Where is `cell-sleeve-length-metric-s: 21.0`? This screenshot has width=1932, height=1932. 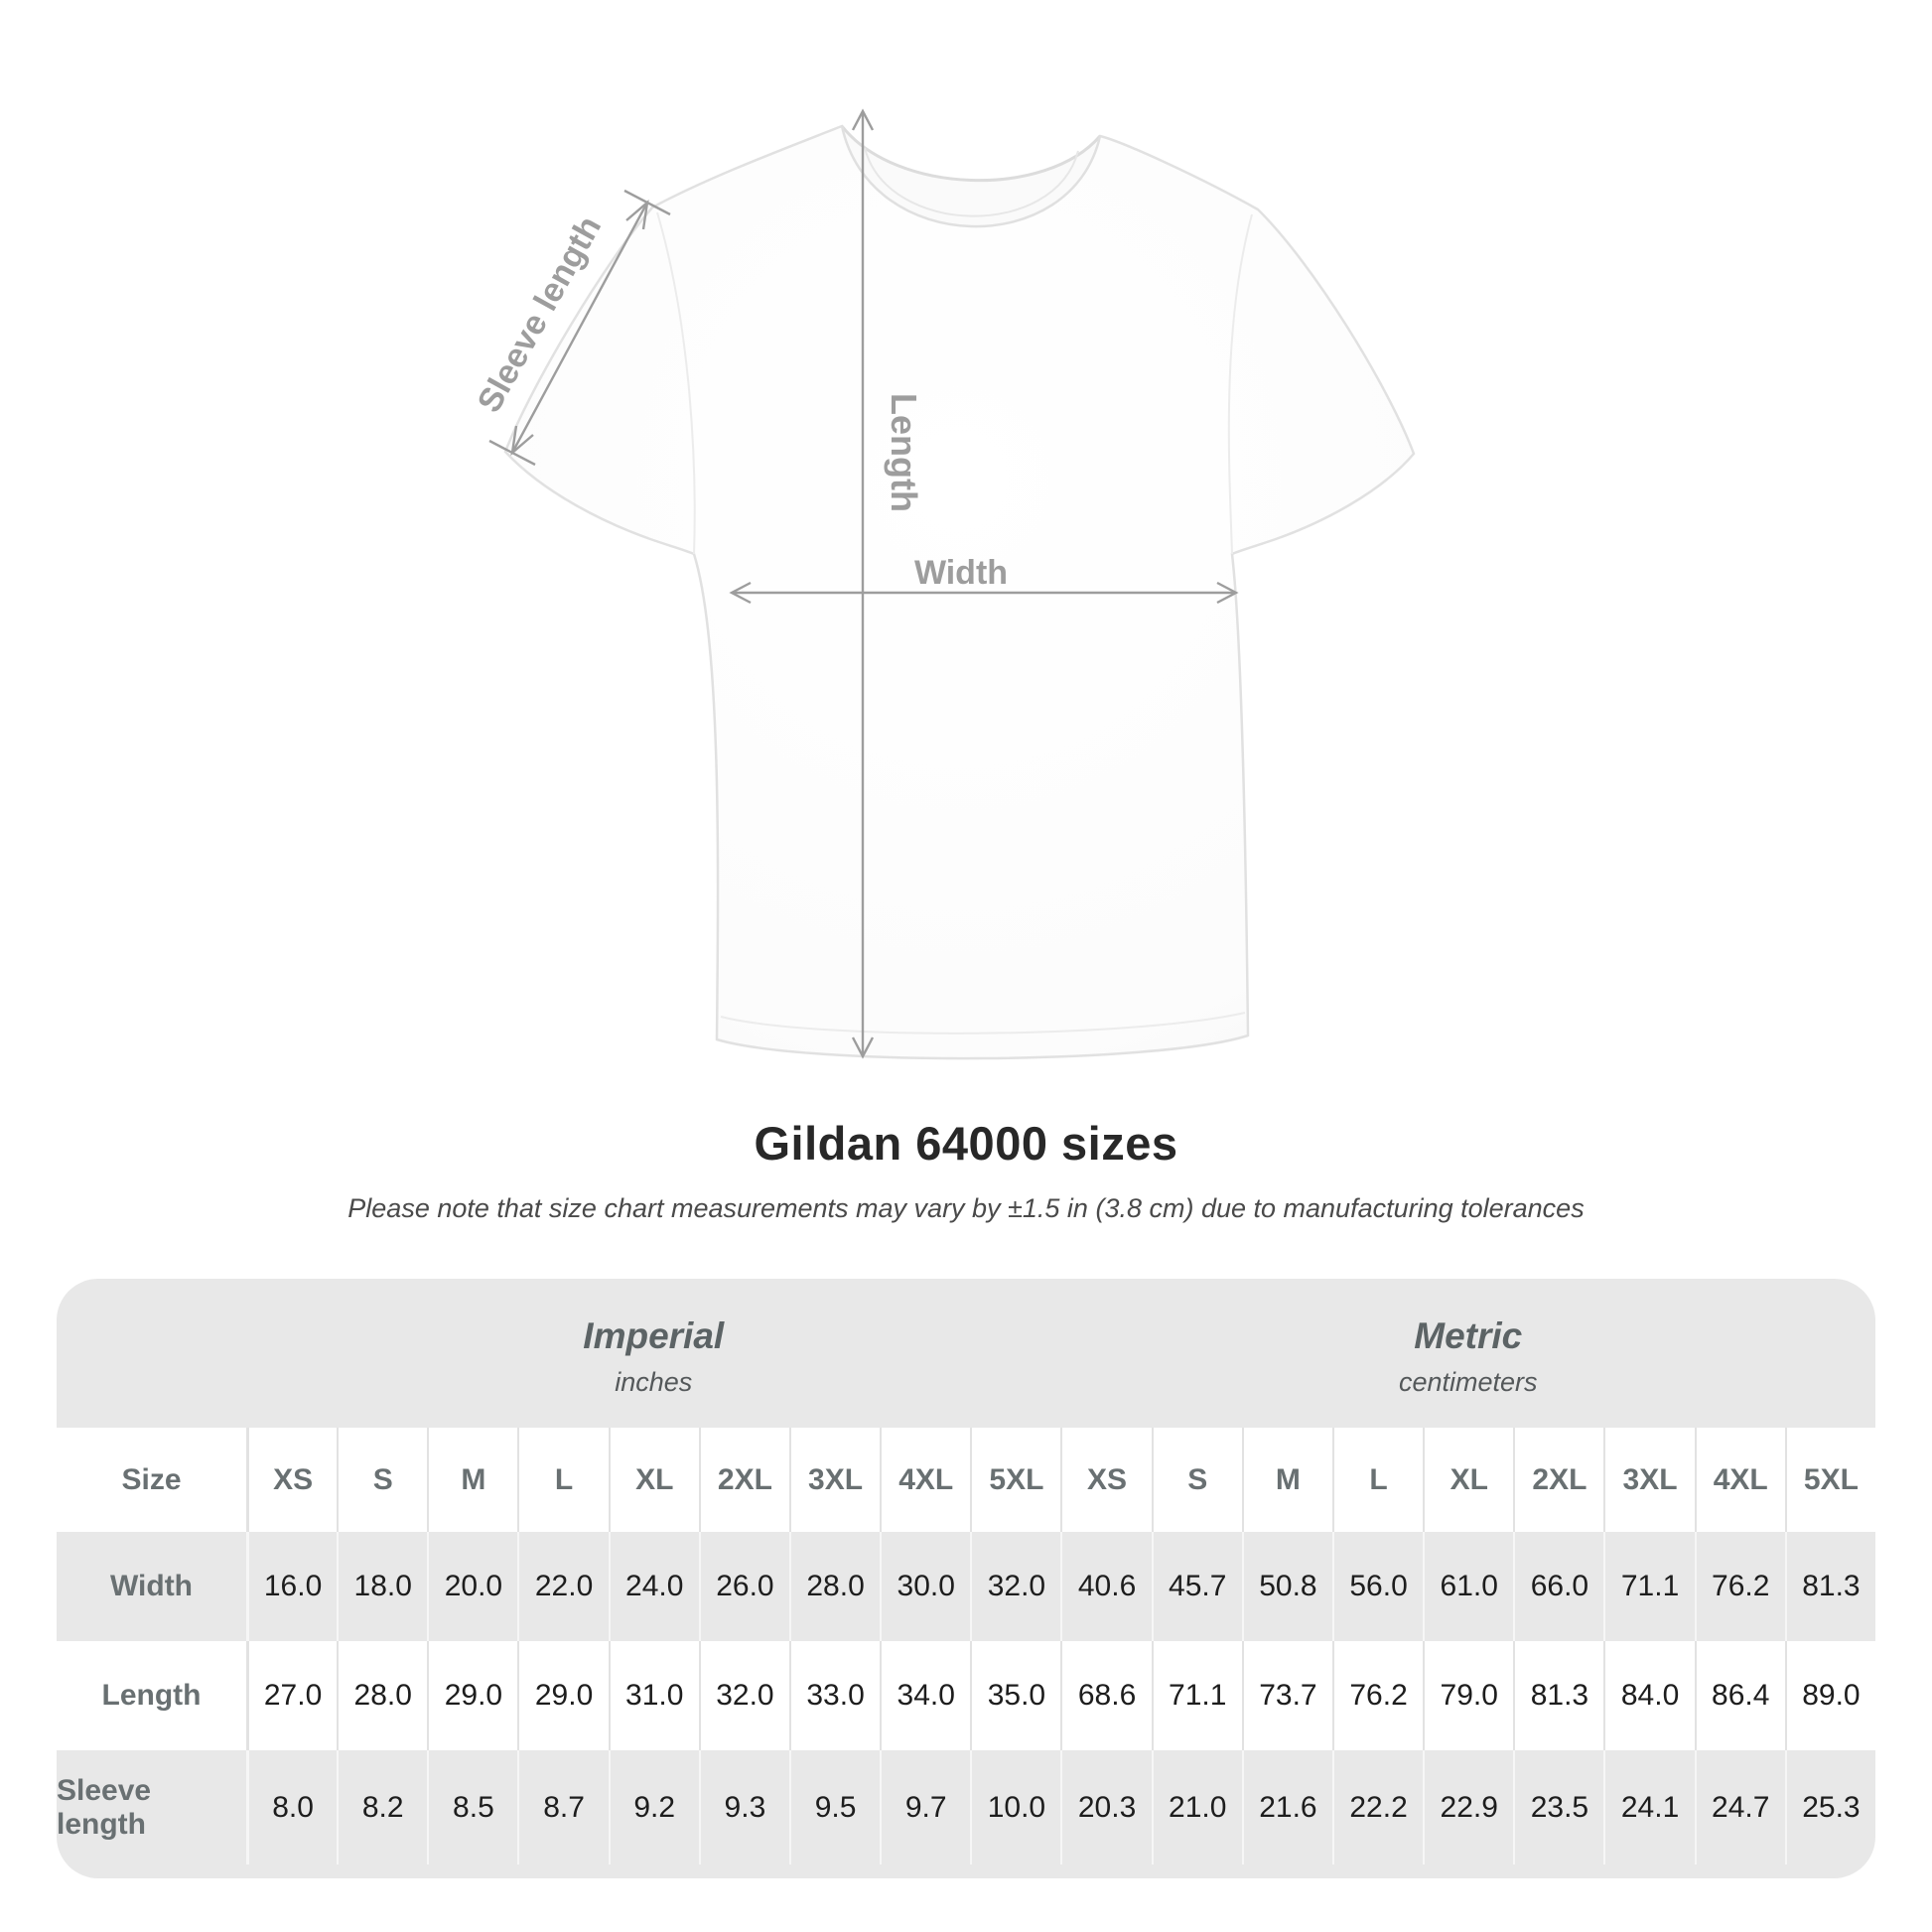 cell-sleeve-length-metric-s: 21.0 is located at coordinates (1196, 1807).